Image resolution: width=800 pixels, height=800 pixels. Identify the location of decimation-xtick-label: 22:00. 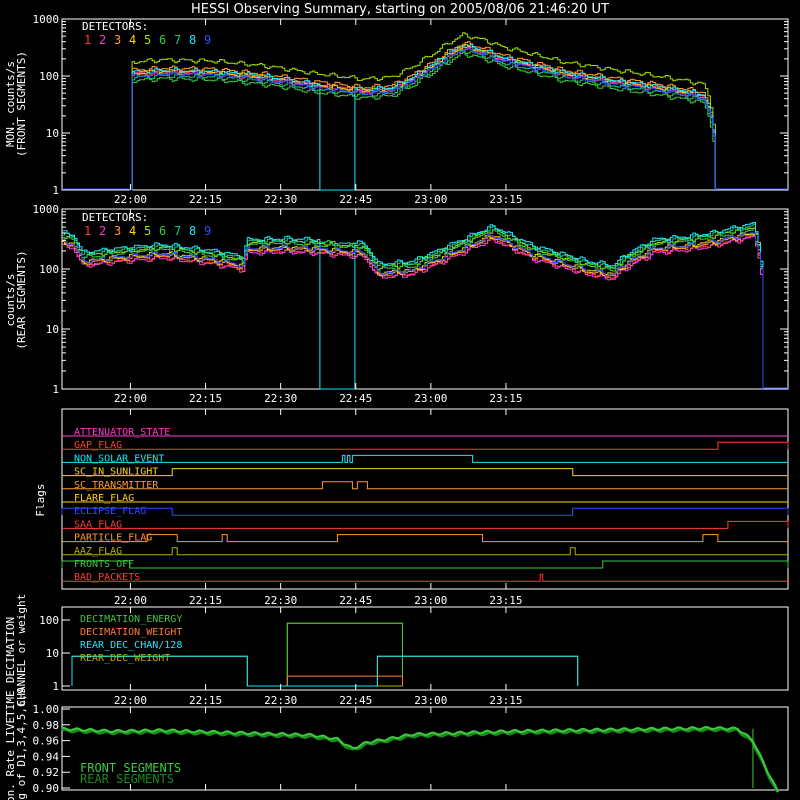
(130, 700).